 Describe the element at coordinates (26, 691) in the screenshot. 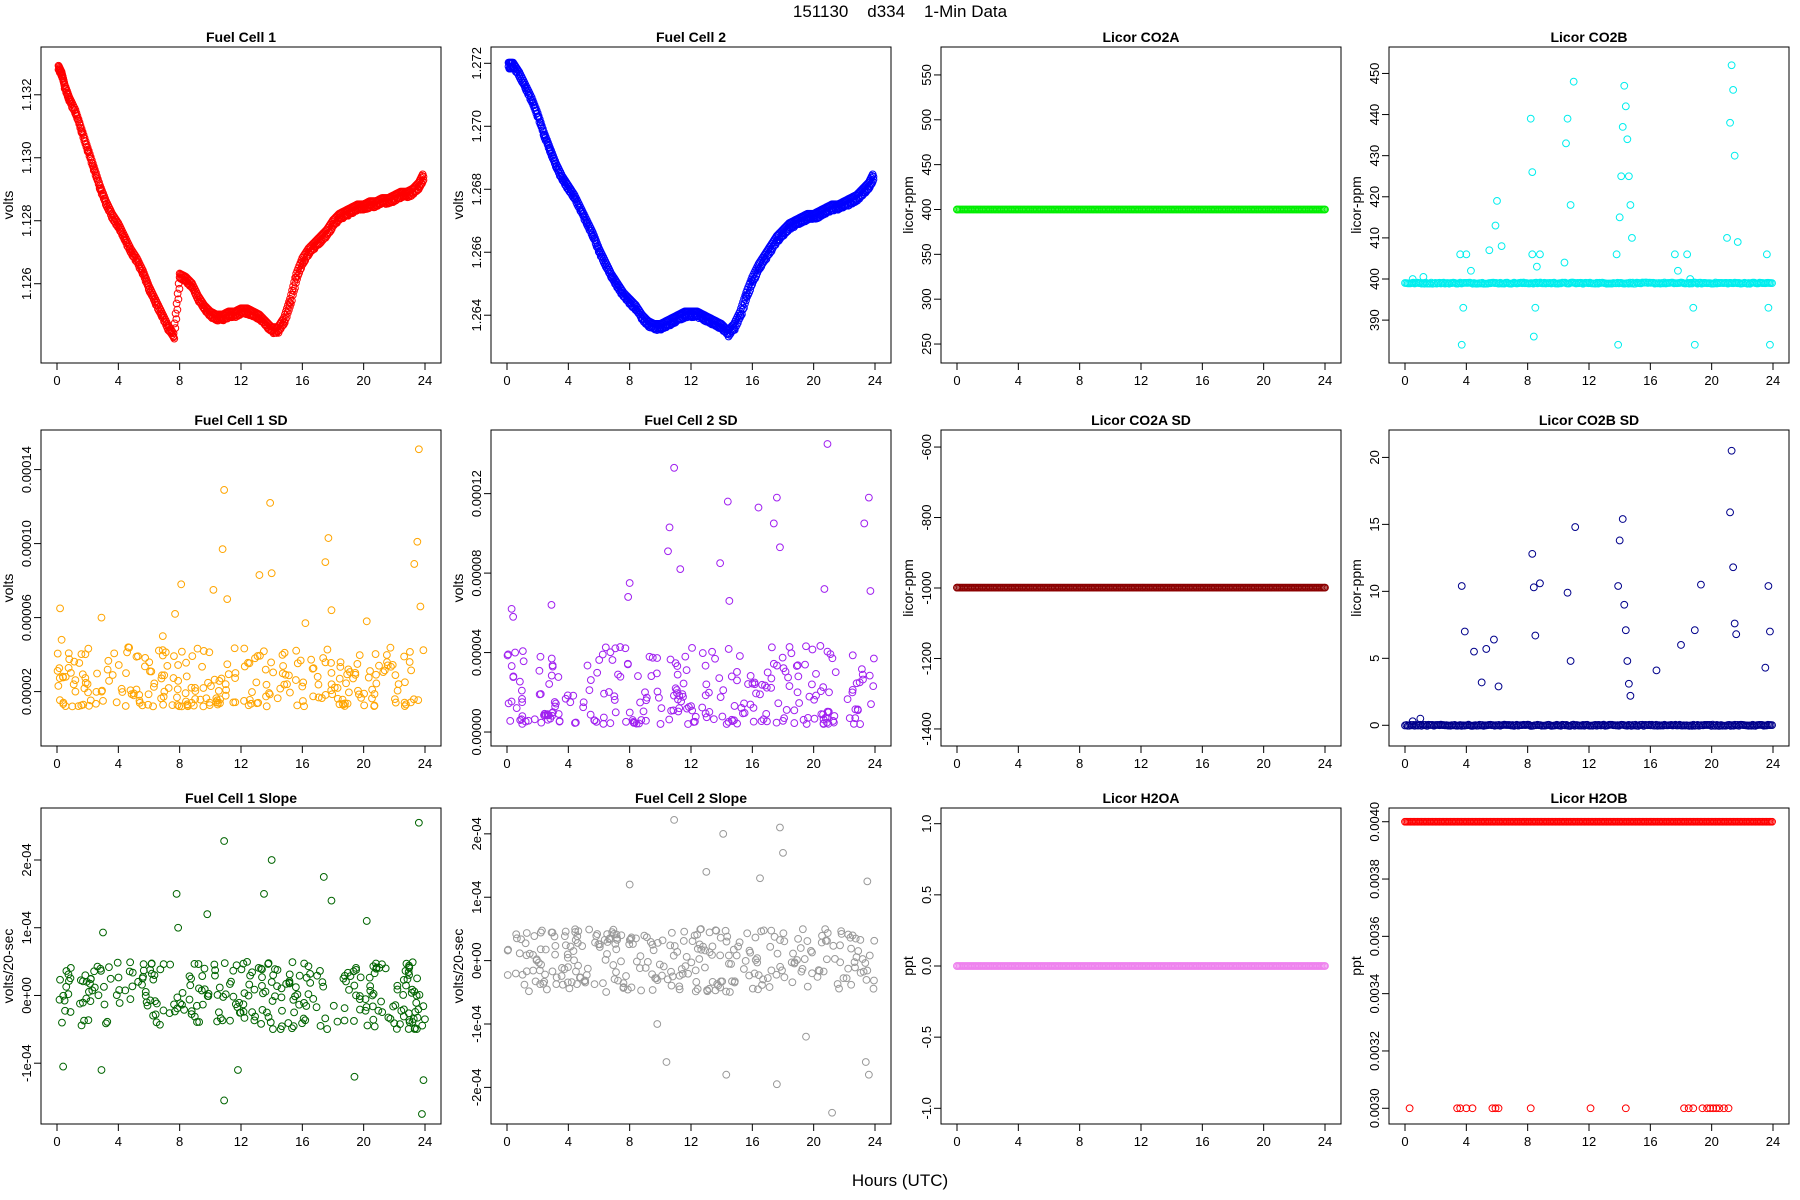

I see `y-tick-label: 0.00002` at that location.